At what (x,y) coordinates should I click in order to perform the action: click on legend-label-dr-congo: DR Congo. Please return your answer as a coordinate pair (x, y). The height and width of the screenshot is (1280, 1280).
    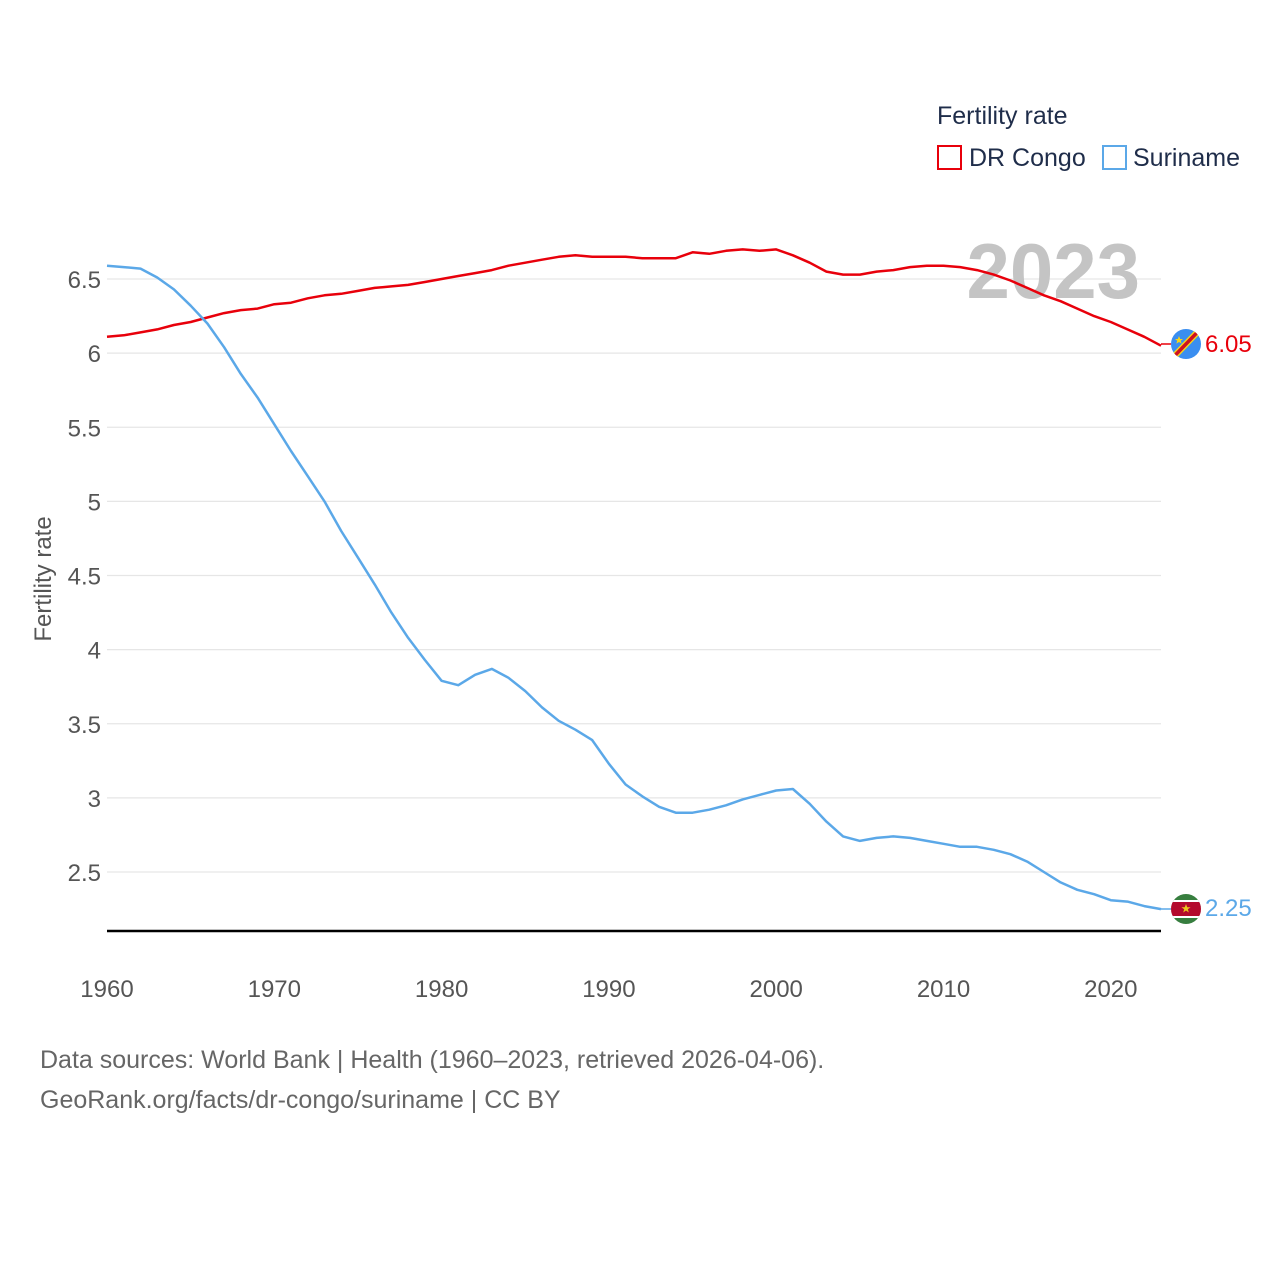
    Looking at the image, I should click on (1027, 158).